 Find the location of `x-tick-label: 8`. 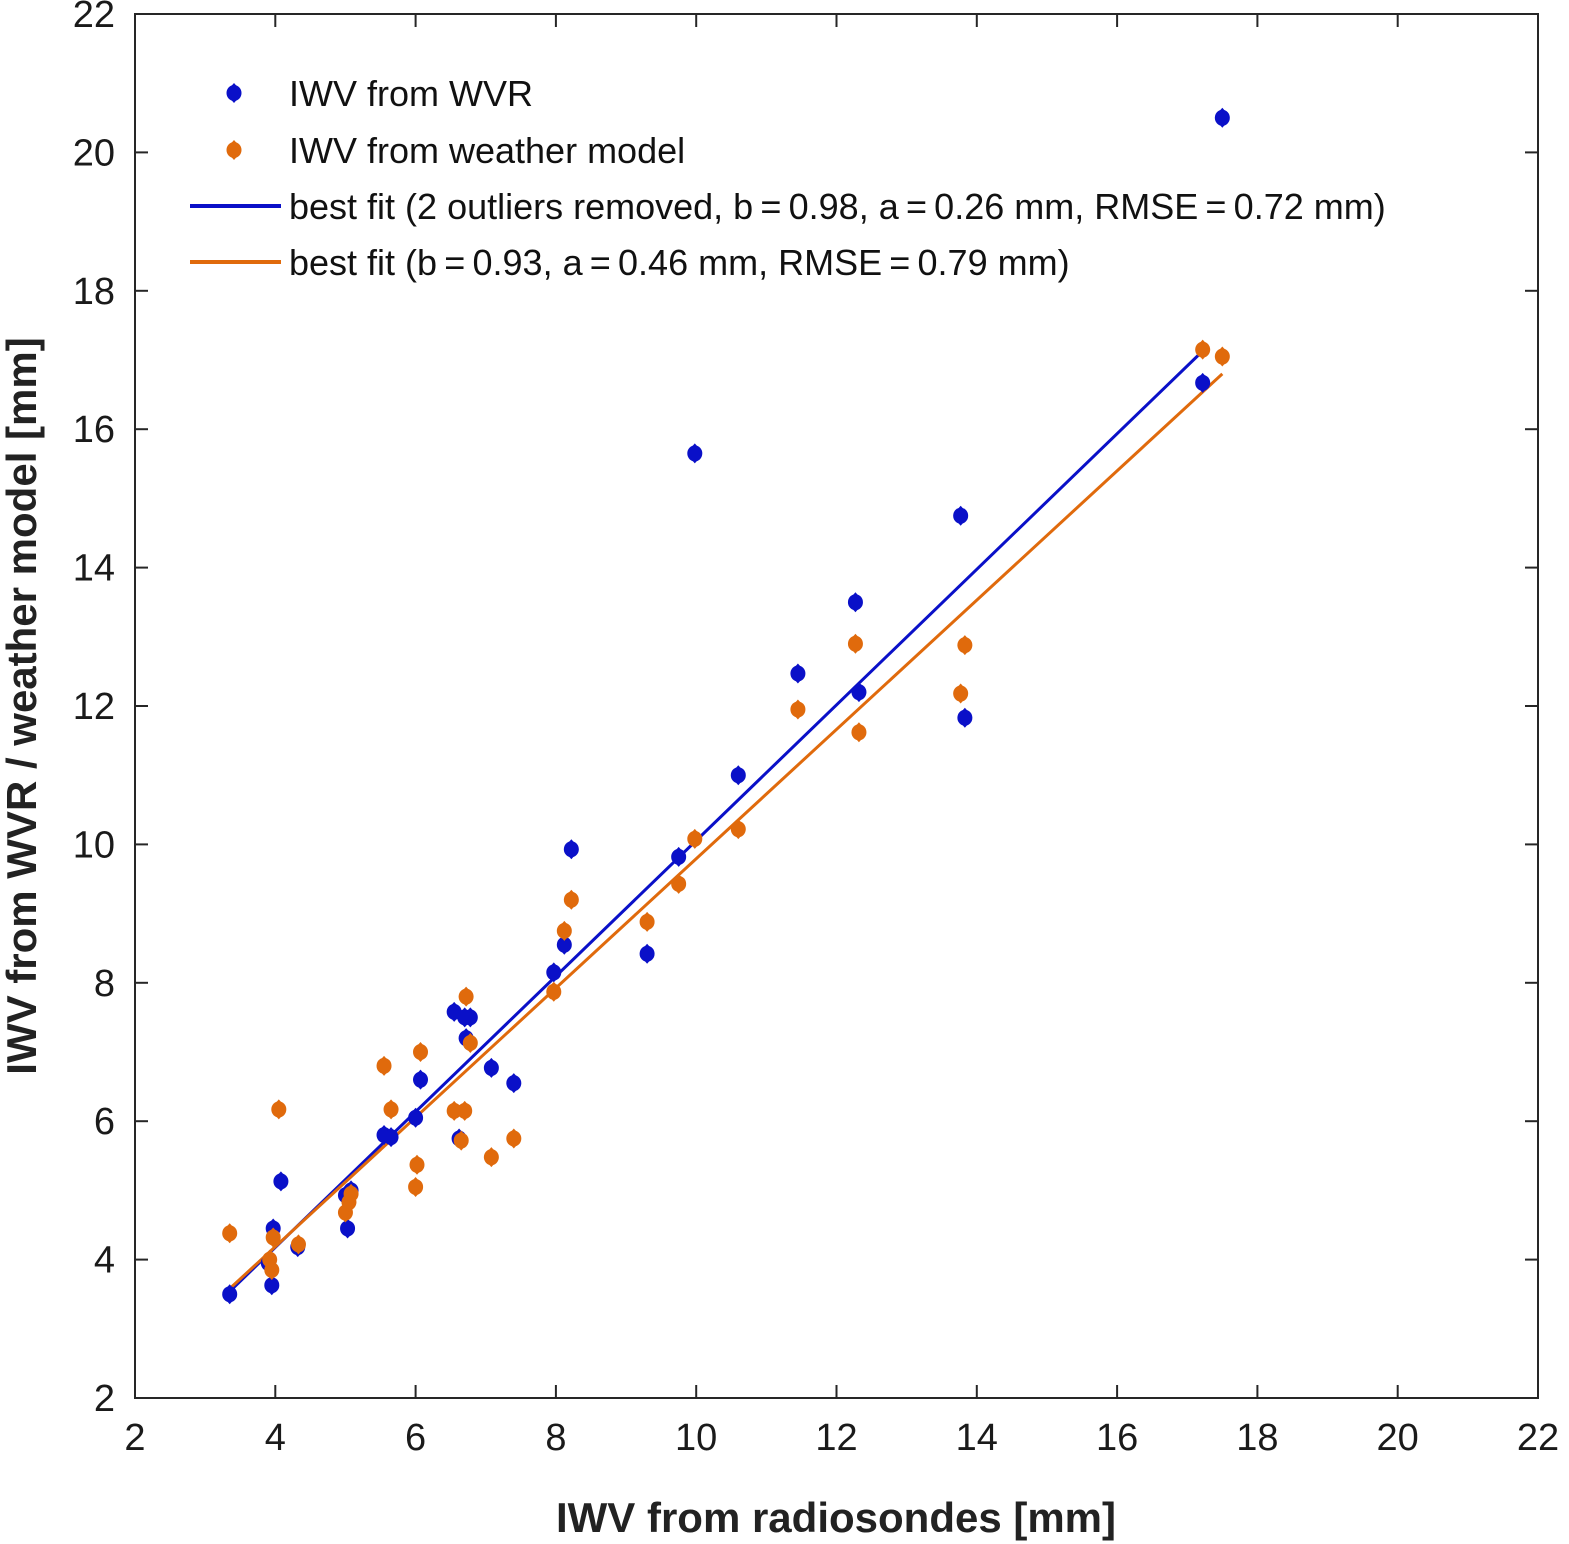

x-tick-label: 8 is located at coordinates (555, 1438).